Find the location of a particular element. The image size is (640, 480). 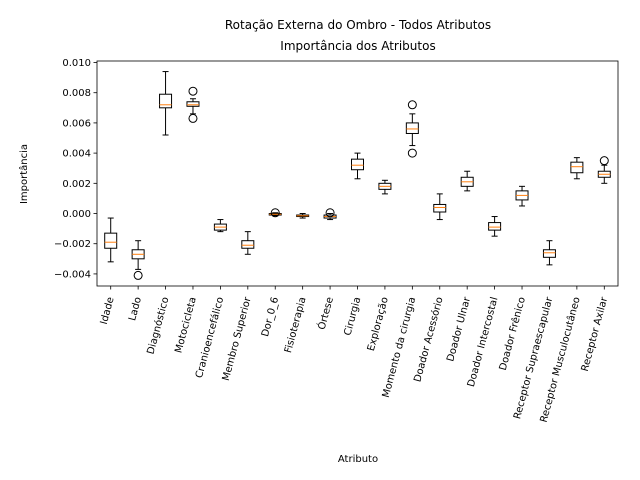

y-tick-label: 0.006 is located at coordinates (76, 123).